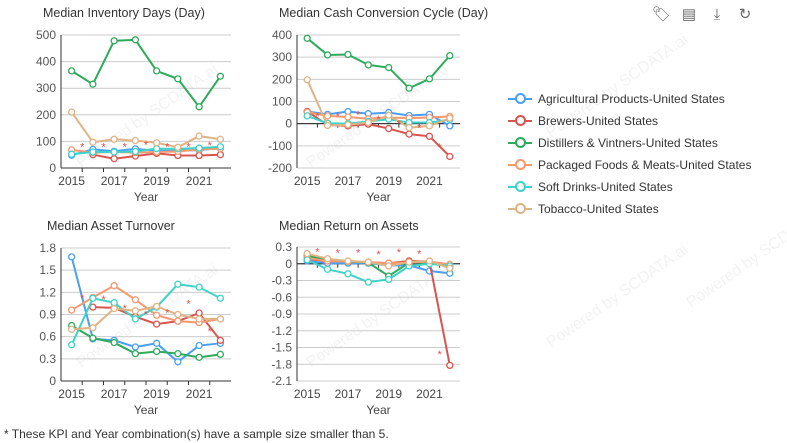 The image size is (787, 443). I want to click on series-line, so click(146, 73).